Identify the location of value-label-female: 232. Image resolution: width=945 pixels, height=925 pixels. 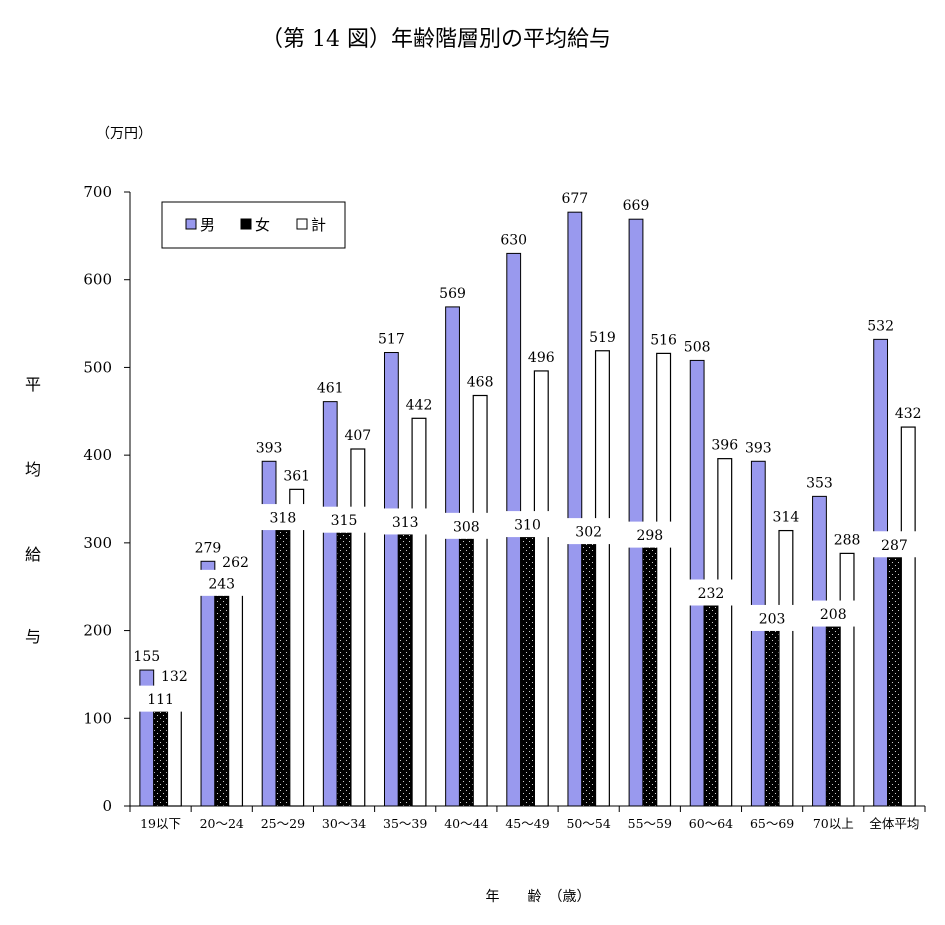
(711, 594).